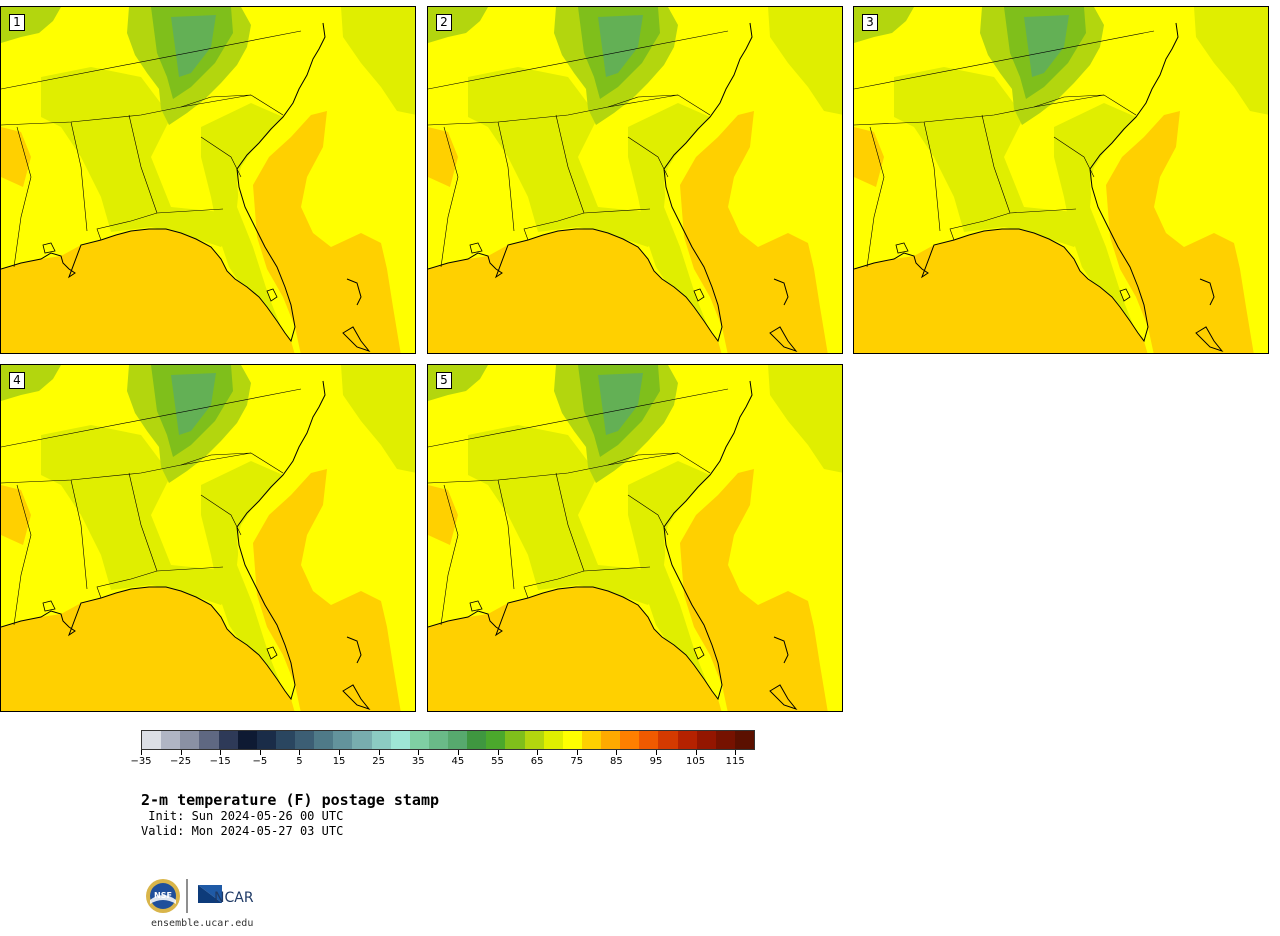 Image resolution: width=1280 pixels, height=936 pixels. I want to click on colorbar-tick-label: 95, so click(656, 761).